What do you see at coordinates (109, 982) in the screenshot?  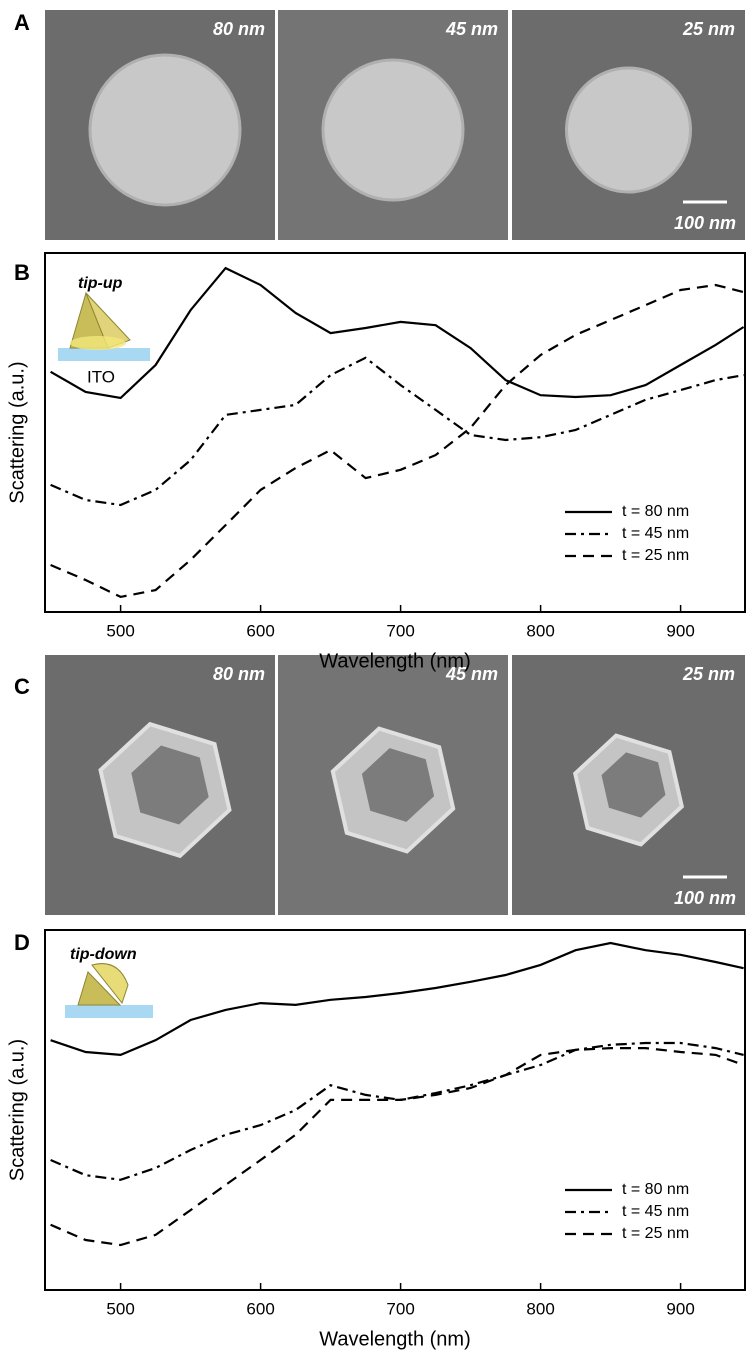 I see `inset-tip-down: tip-down` at bounding box center [109, 982].